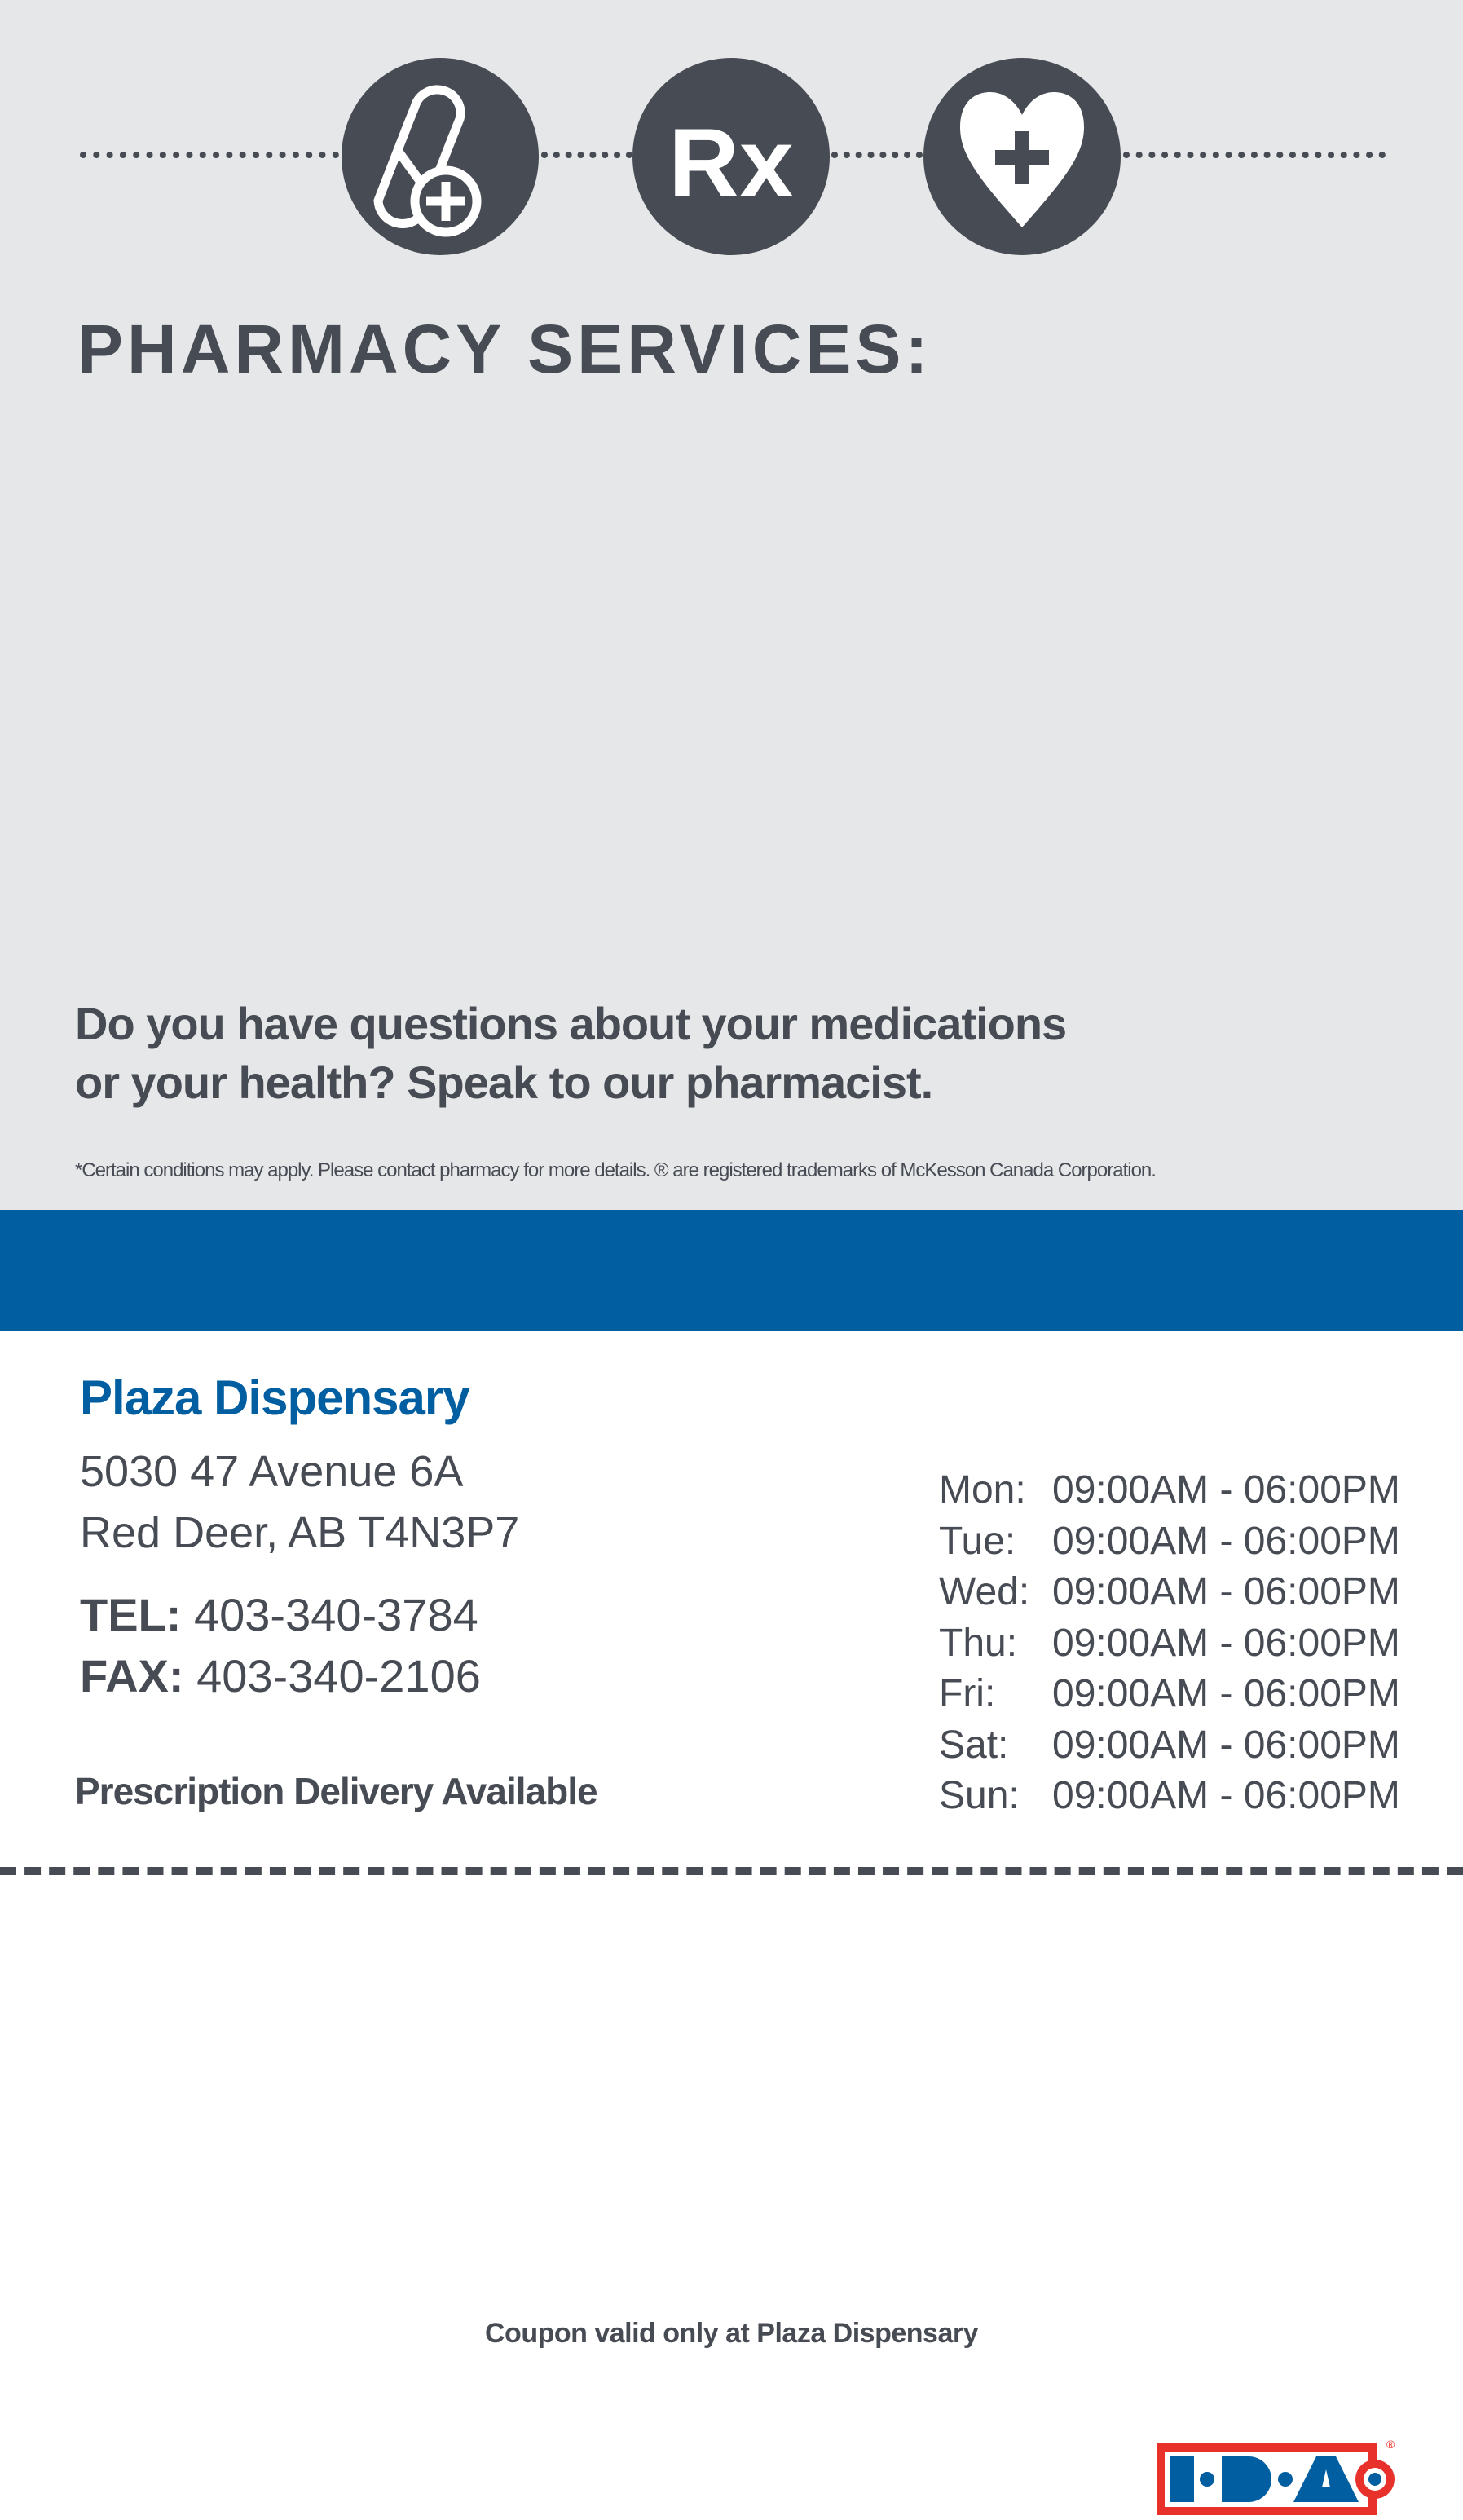 The height and width of the screenshot is (2520, 1463). Describe the element at coordinates (131, 1614) in the screenshot. I see `tel-label: TEL:` at that location.